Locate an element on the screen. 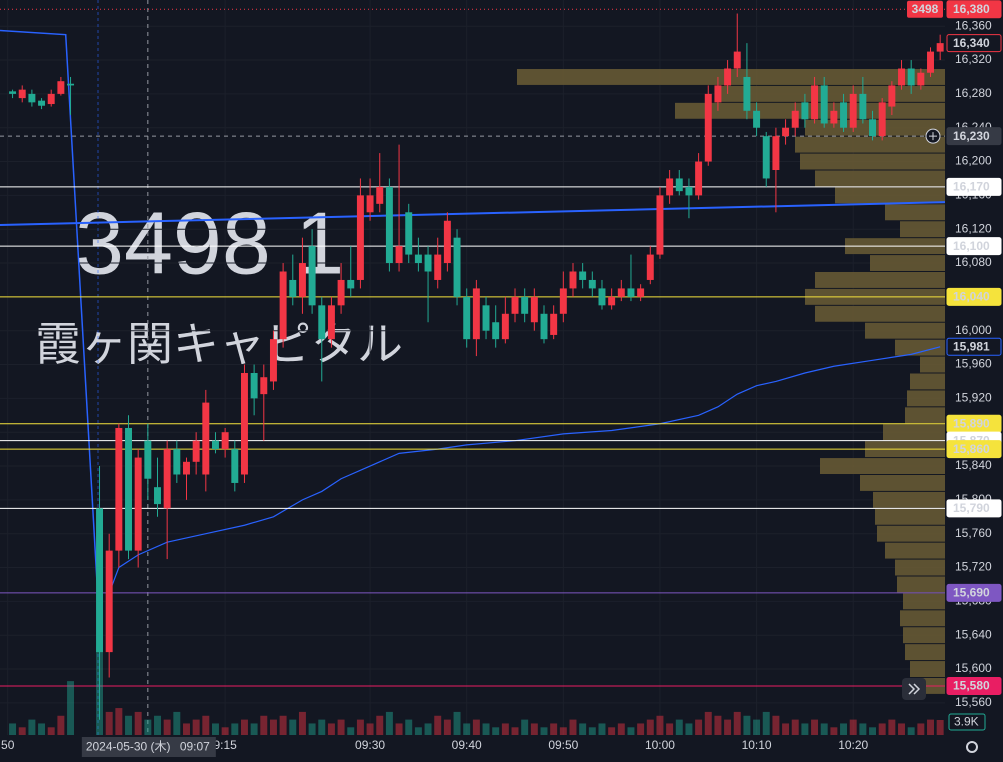 The width and height of the screenshot is (1003, 762). x-tick-label: 9:15 is located at coordinates (225, 745).